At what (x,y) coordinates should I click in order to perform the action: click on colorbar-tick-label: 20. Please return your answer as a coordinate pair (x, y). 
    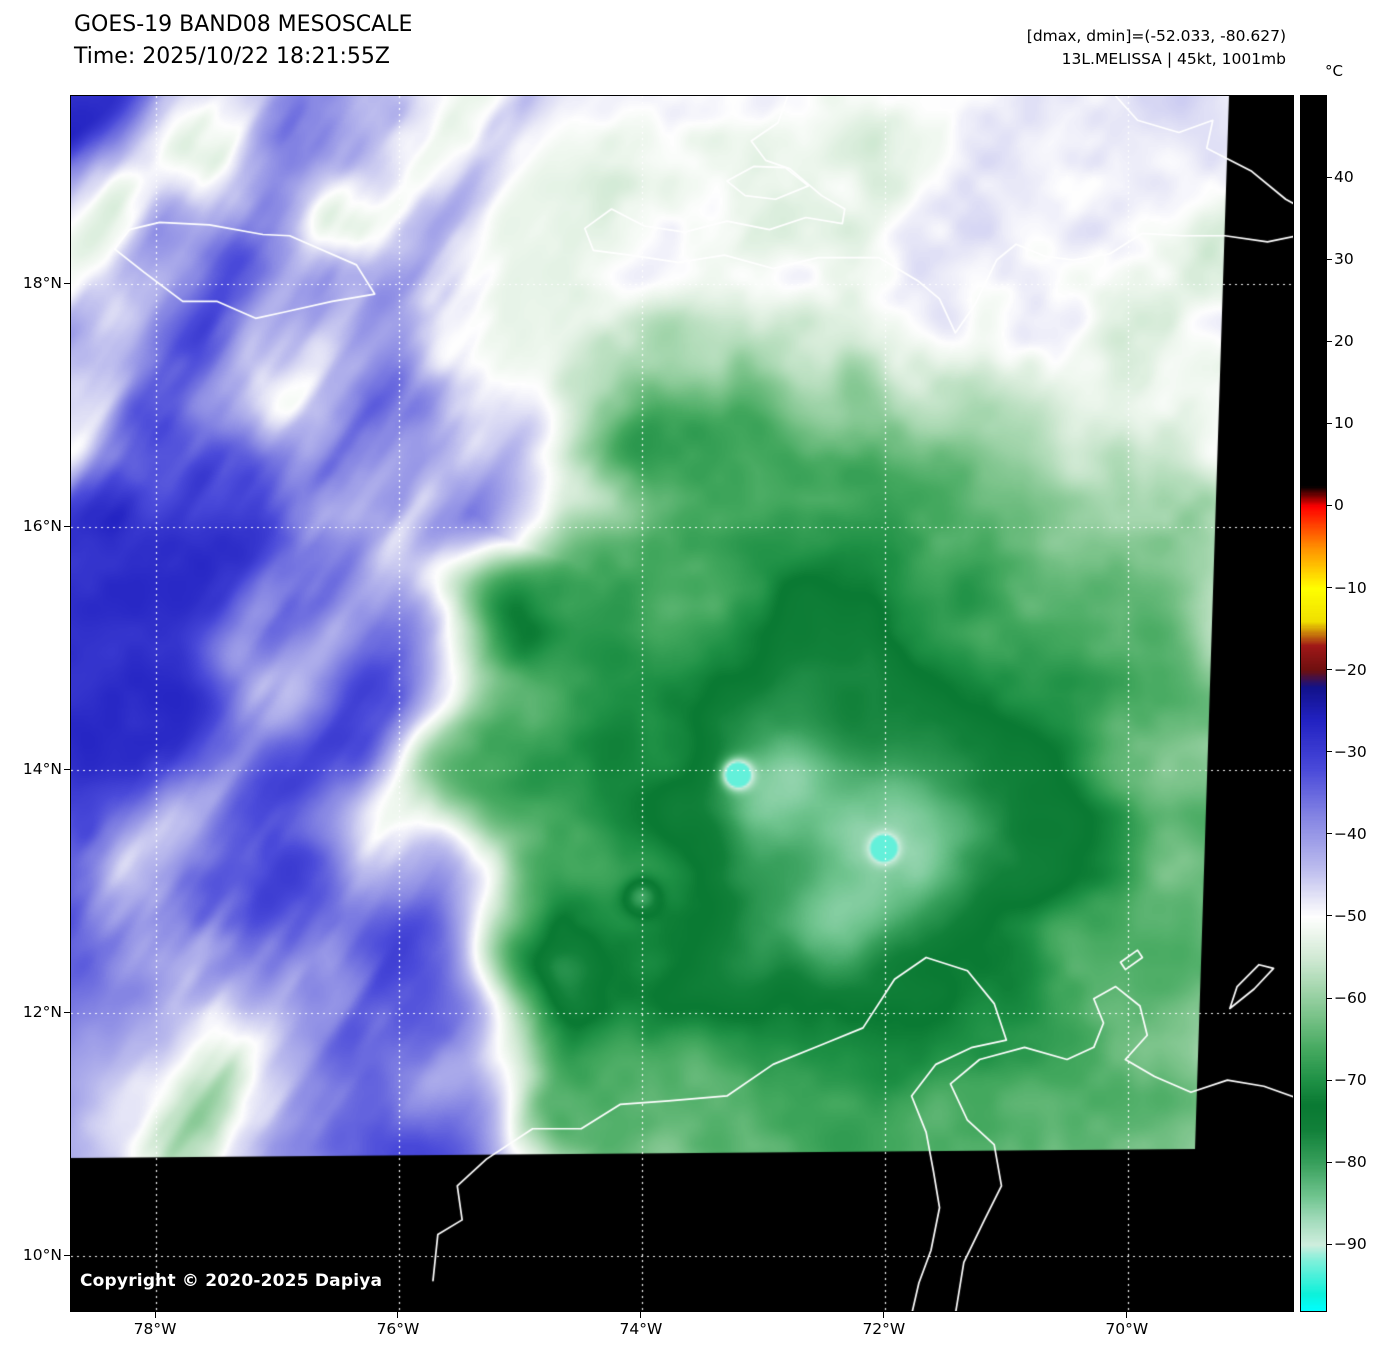
    Looking at the image, I should click on (1344, 341).